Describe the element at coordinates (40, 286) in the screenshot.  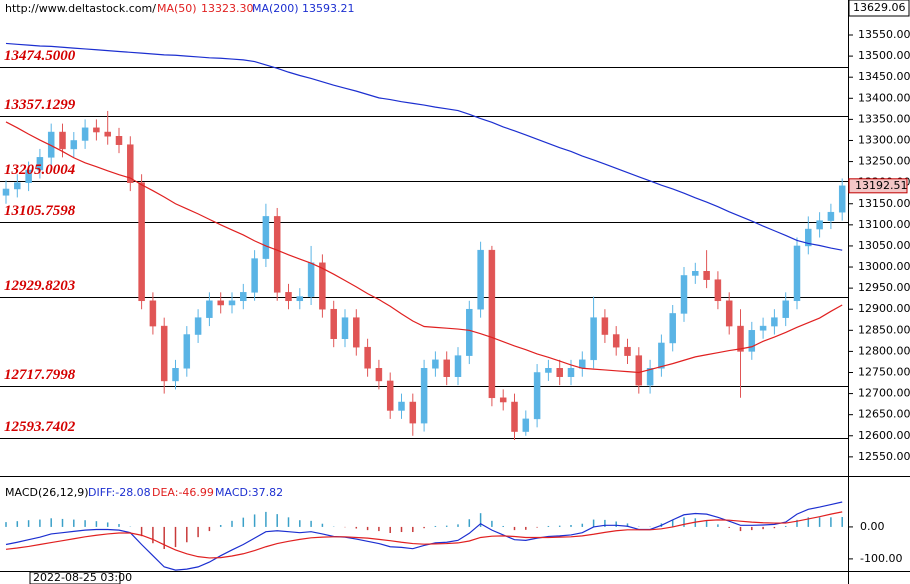
I see `level-label: 12929.8203` at that location.